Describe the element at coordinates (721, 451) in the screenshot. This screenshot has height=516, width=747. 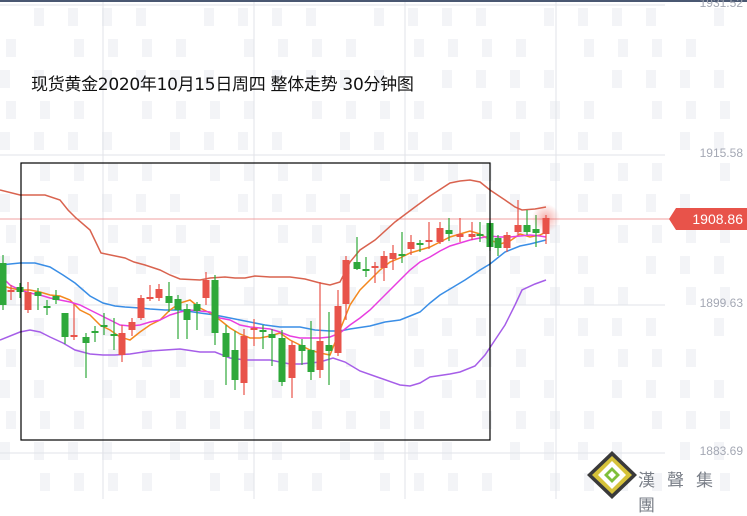
I see `y-axis-label: 1883.69` at that location.